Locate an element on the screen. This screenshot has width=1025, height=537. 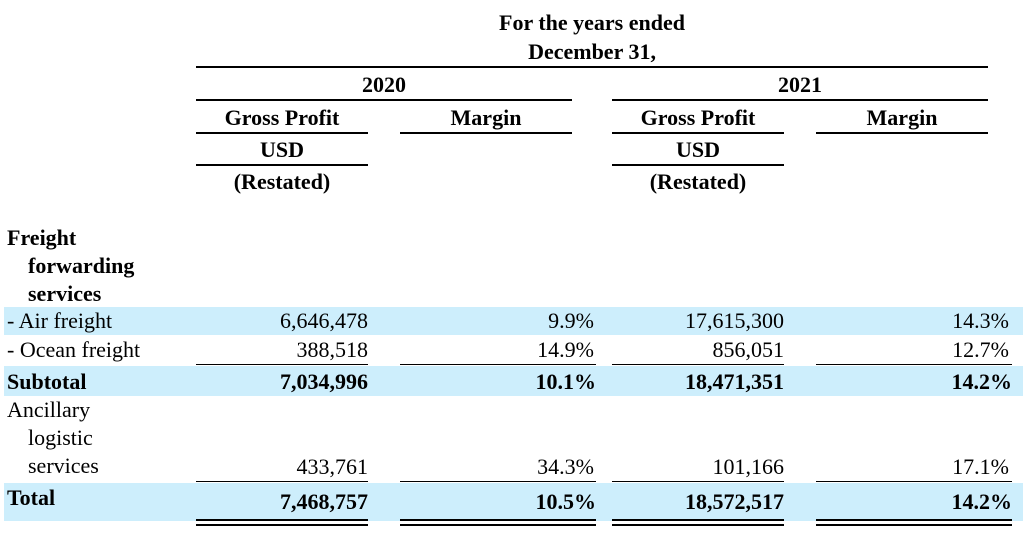
double-rule-gp-2020-a is located at coordinates (282, 520).